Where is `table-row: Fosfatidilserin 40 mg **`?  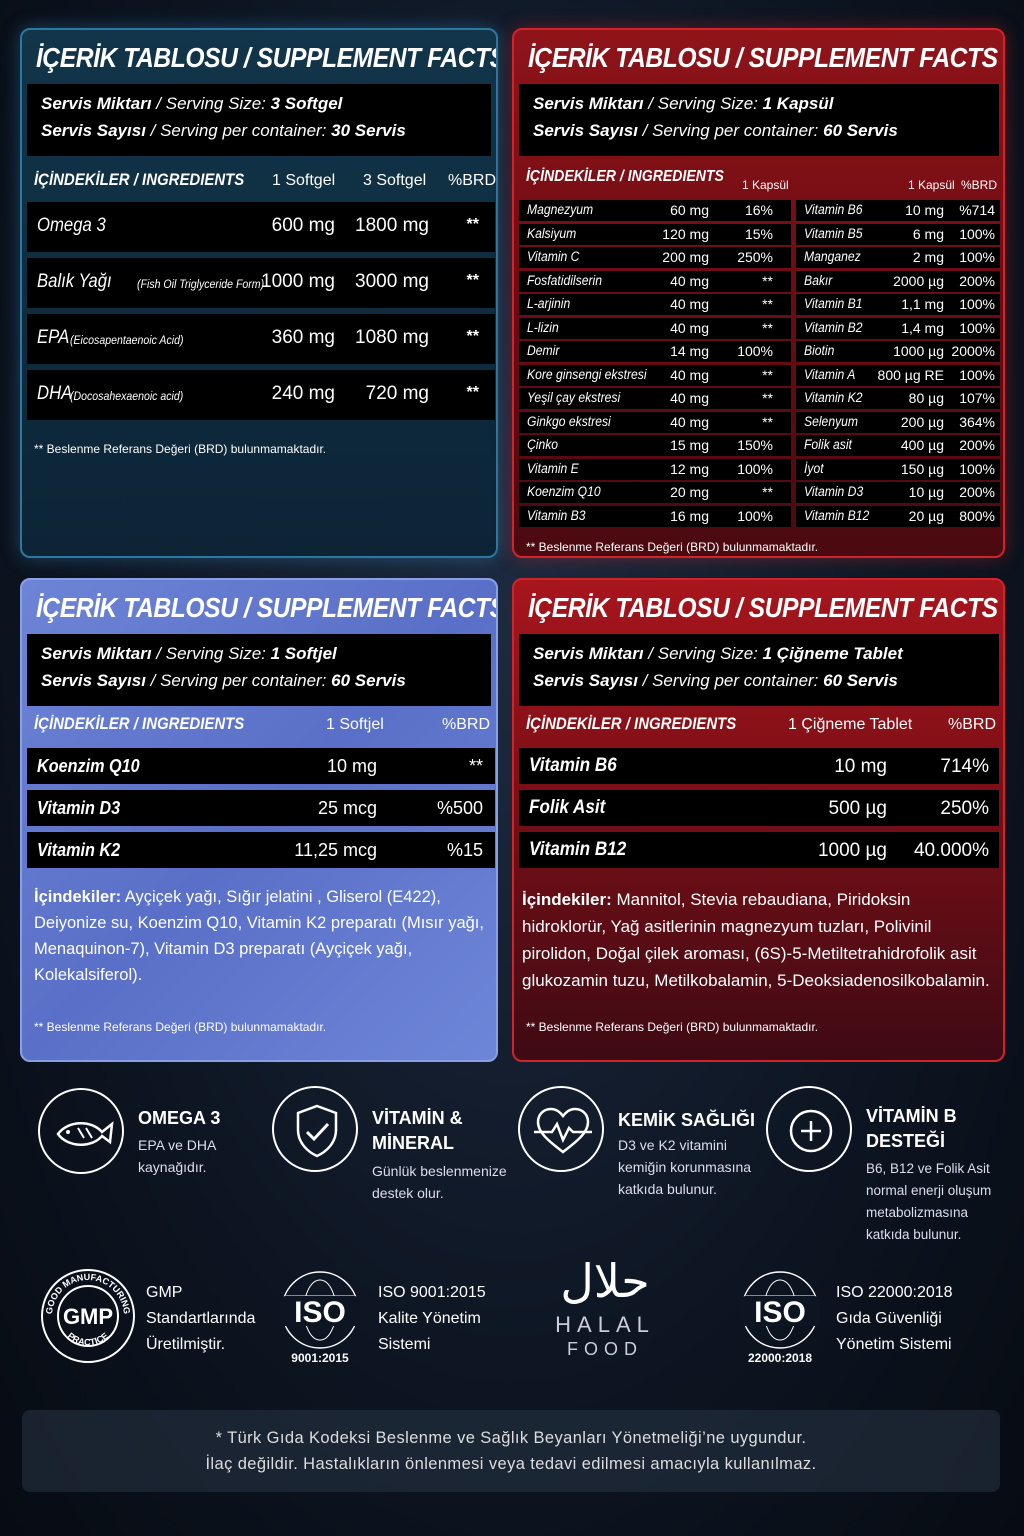 table-row: Fosfatidilserin 40 mg ** is located at coordinates (655, 281).